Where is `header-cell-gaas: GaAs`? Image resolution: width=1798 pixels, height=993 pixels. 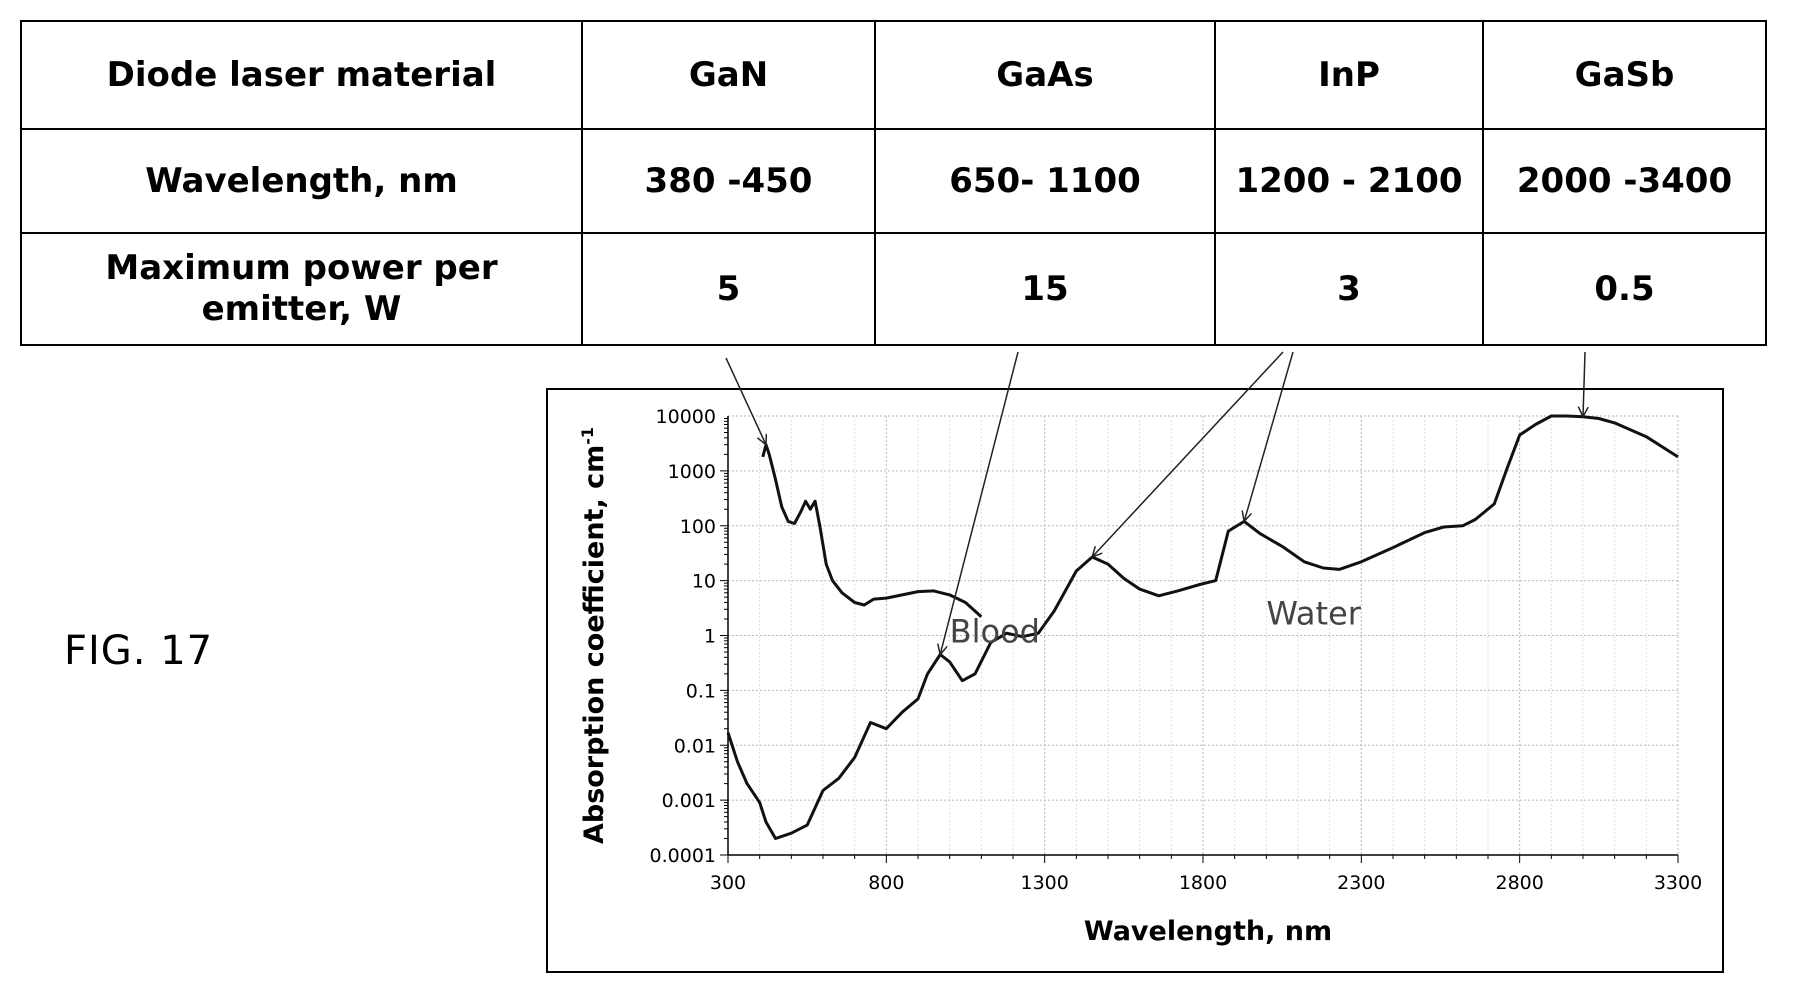
header-cell-gaas: GaAs is located at coordinates (1045, 75).